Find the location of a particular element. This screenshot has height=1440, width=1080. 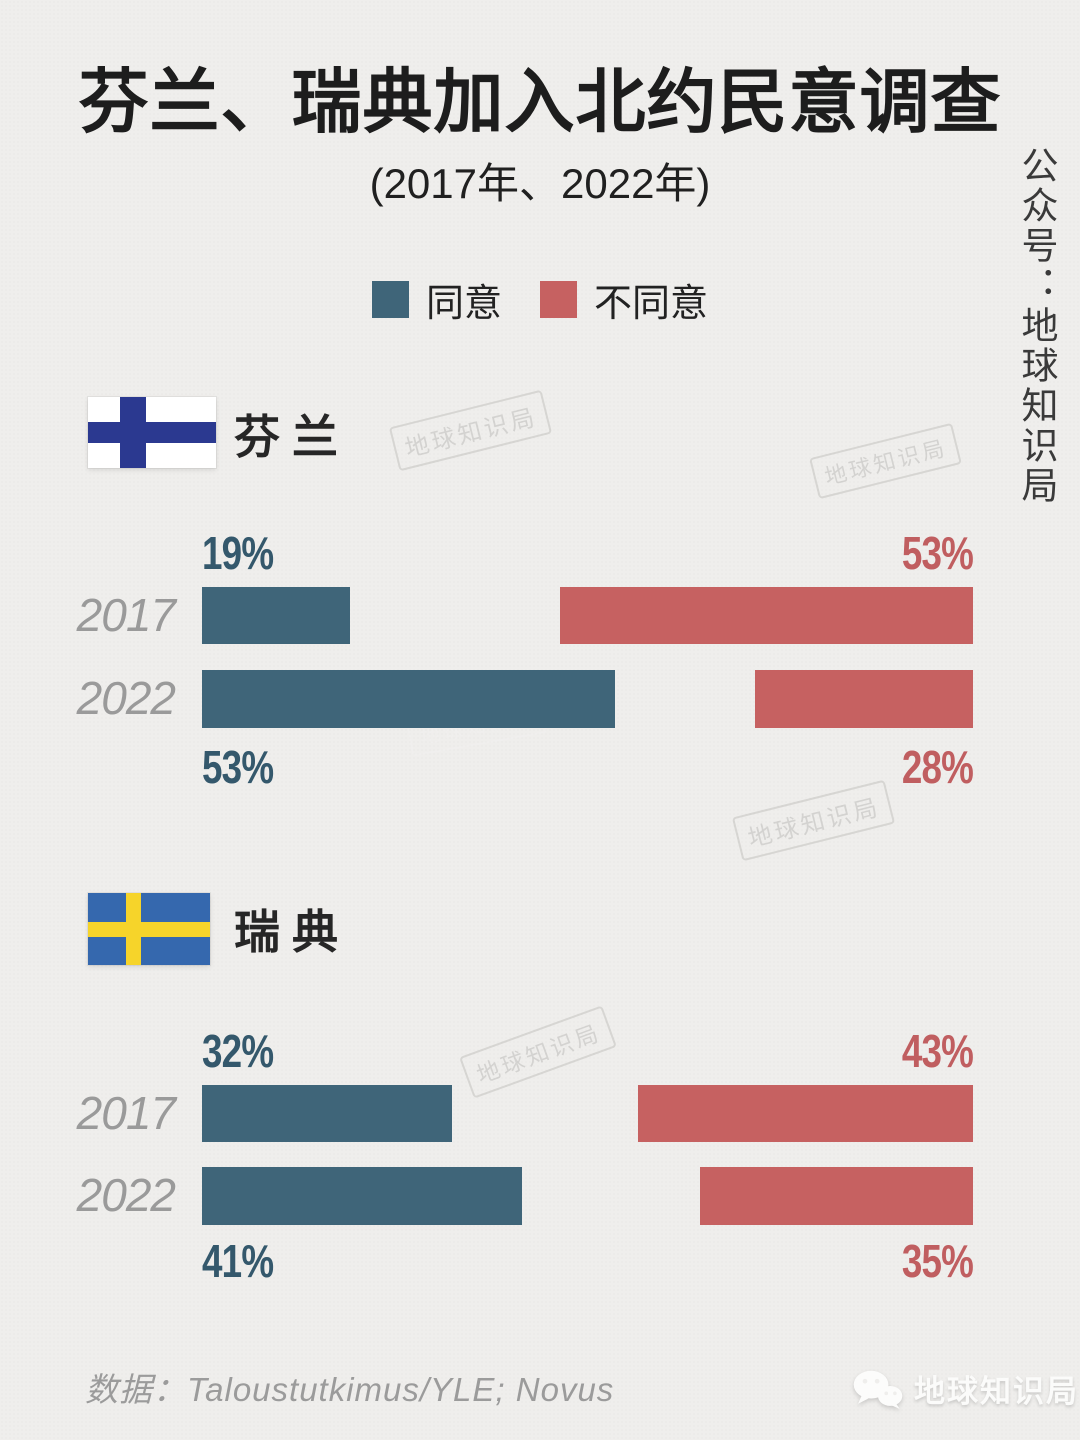

legend-disagree-label: 不同意 is located at coordinates (651, 304).